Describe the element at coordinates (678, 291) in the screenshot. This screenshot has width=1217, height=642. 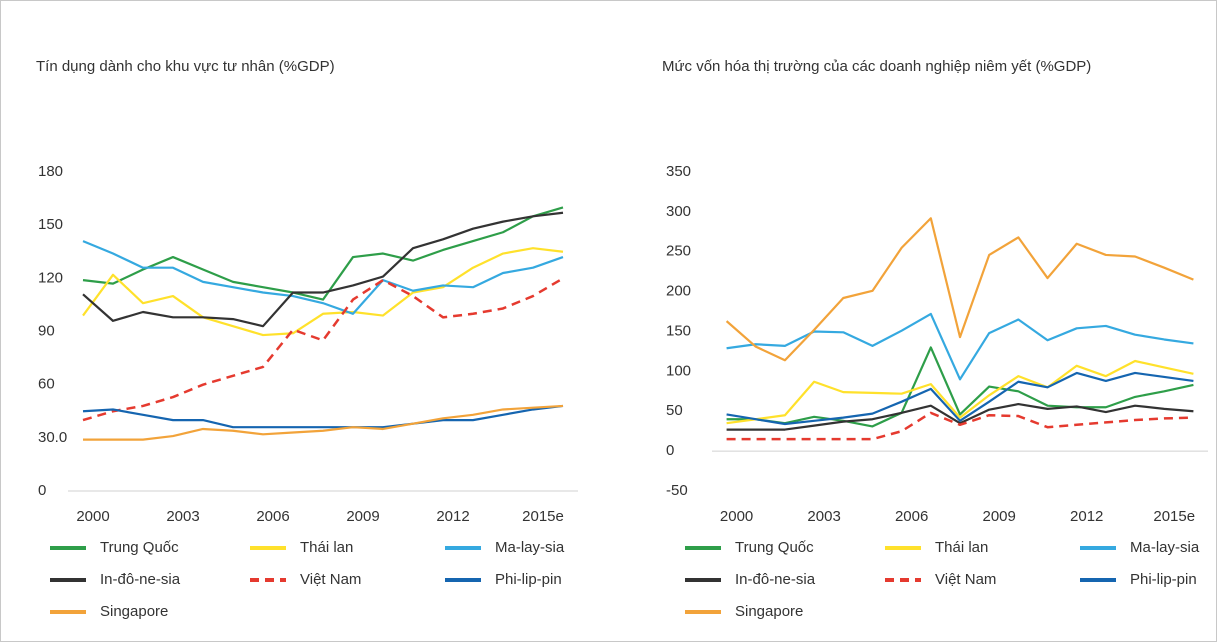
I see `y-tick-label: 200` at that location.